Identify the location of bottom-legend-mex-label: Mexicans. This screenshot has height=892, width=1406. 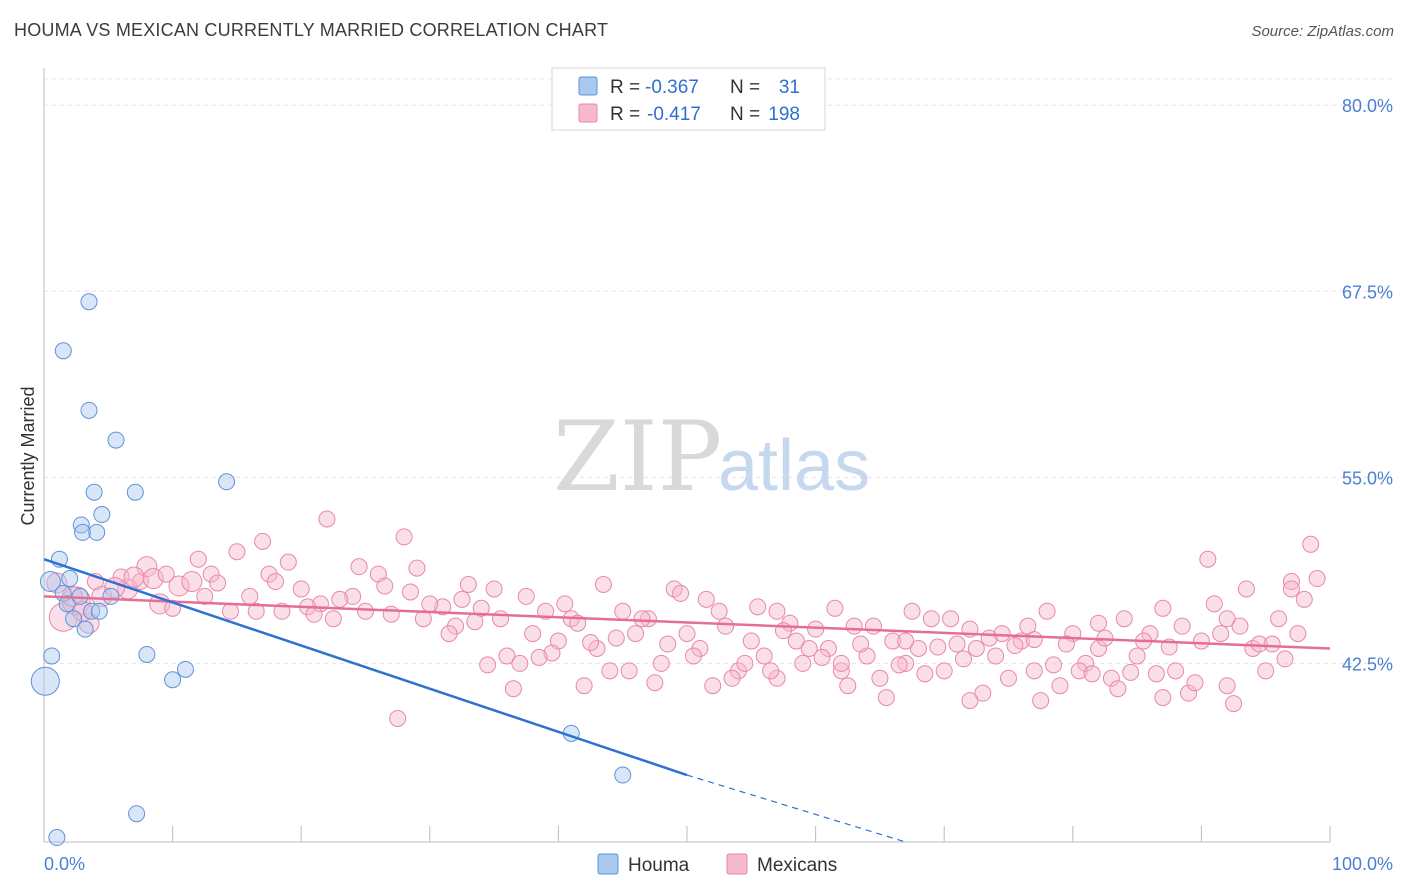
(797, 865).